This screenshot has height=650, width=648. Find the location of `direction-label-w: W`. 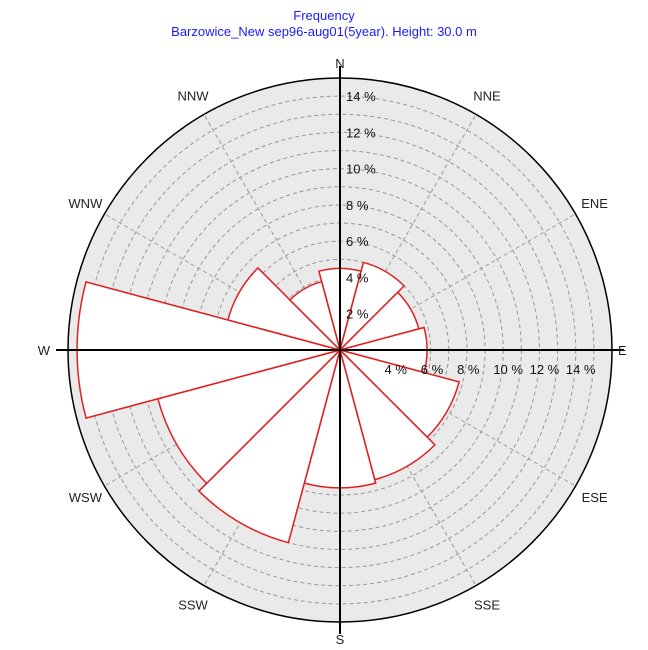

direction-label-w: W is located at coordinates (44, 350).